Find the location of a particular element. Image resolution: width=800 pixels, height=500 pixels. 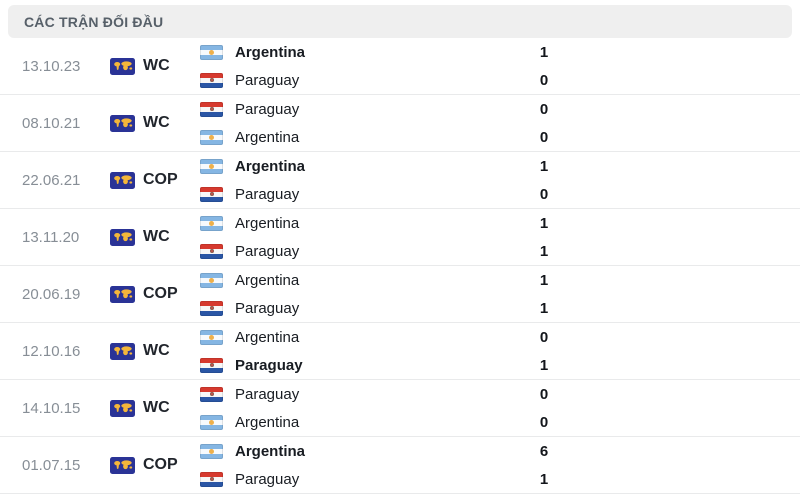

match-row: 08.10.21 WC Paraguay 0 Argentina 0 is located at coordinates (400, 123).